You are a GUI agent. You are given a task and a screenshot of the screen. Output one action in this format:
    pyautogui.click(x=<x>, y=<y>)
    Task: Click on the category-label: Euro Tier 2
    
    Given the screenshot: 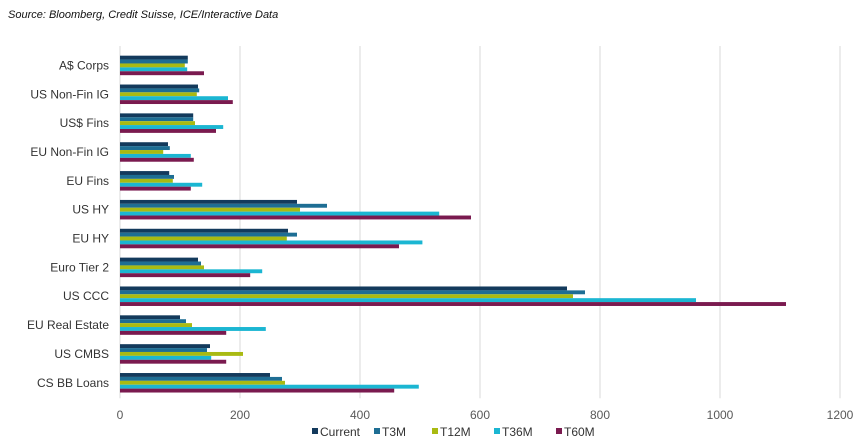 What is the action you would take?
    pyautogui.click(x=79, y=267)
    